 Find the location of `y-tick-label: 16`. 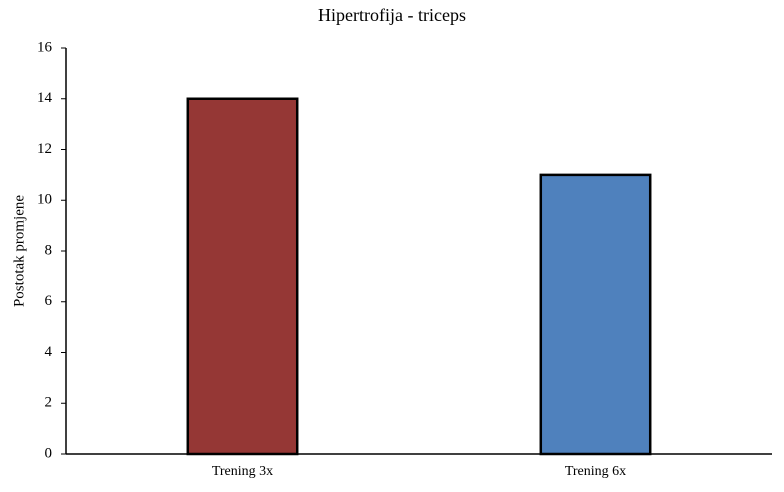

y-tick-label: 16 is located at coordinates (45, 47).